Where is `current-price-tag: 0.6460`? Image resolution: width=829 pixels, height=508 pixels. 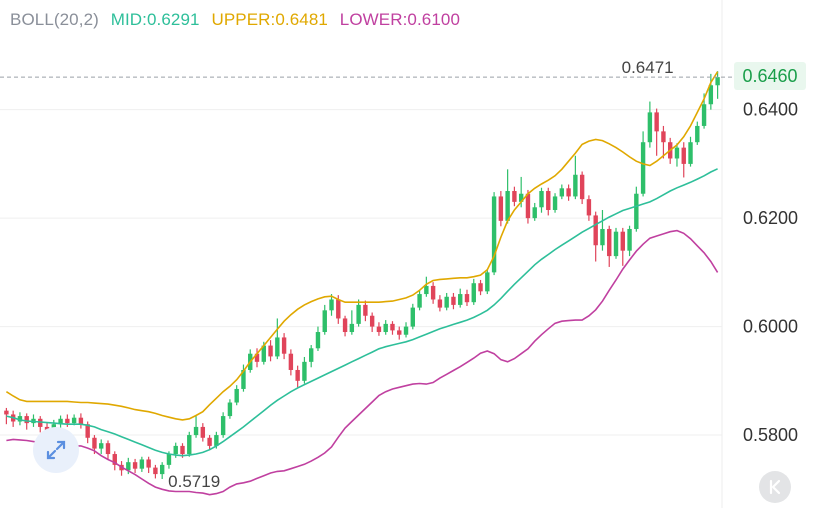
current-price-tag: 0.6460 is located at coordinates (770, 76).